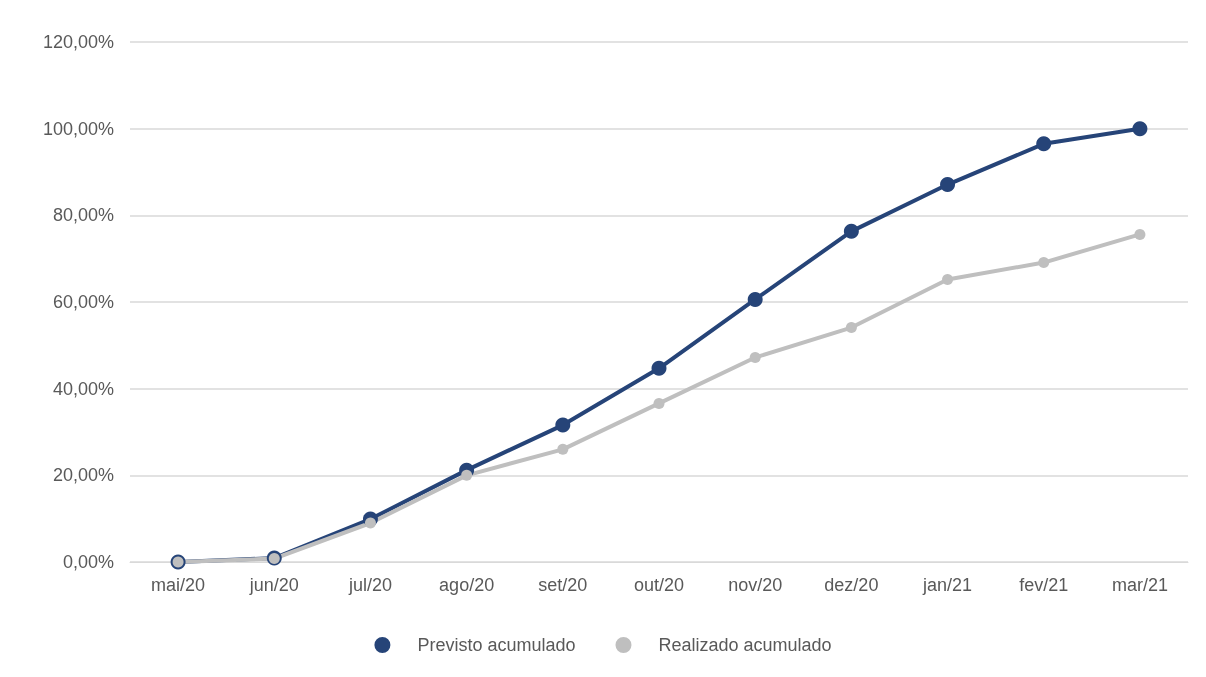 Image resolution: width=1206 pixels, height=677 pixels. Describe the element at coordinates (78, 128) in the screenshot. I see `y-tick-label: 100,00%` at that location.